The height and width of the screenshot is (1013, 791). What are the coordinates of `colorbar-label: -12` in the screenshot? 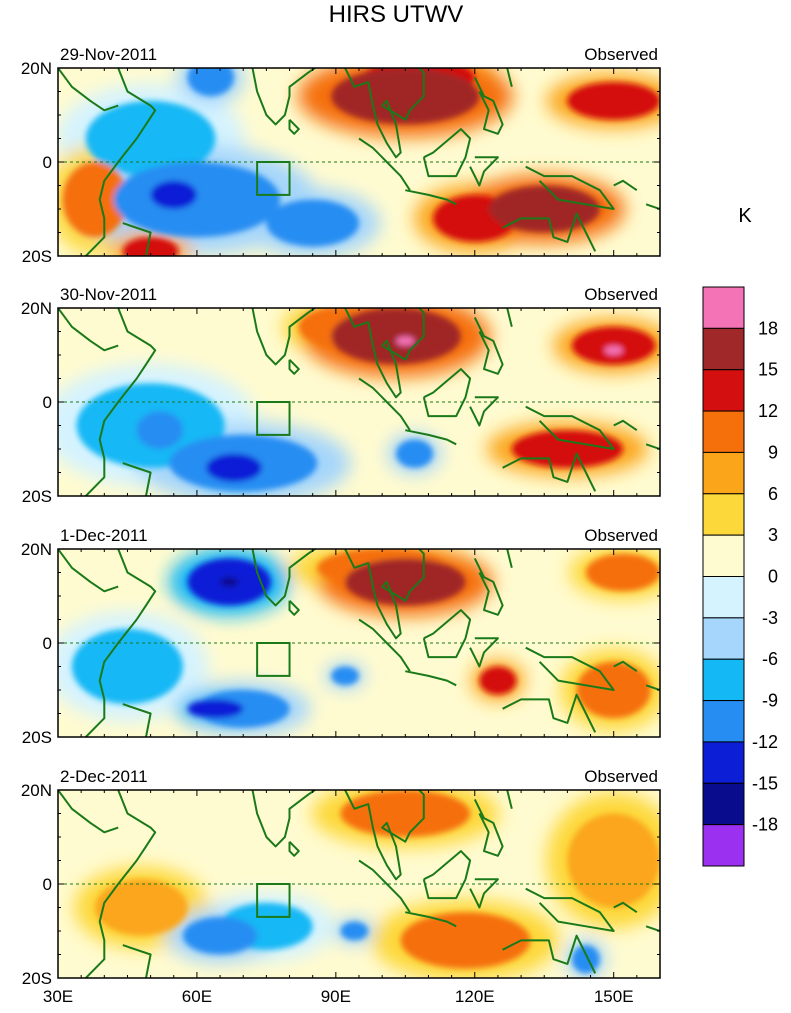 It's located at (765, 742).